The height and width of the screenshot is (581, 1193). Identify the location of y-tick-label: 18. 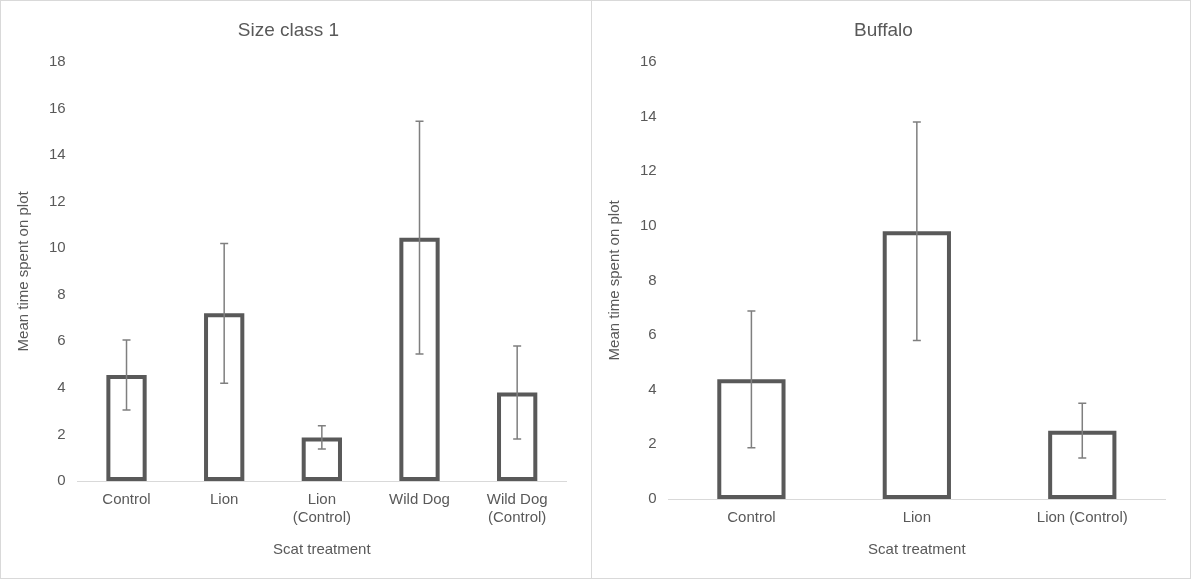
(57, 60).